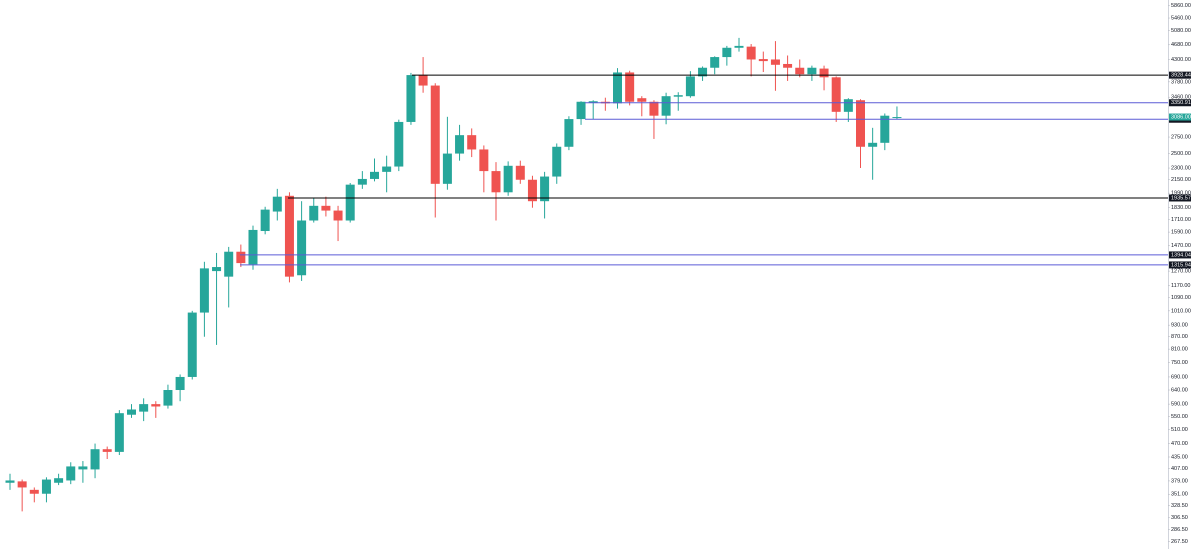 This screenshot has width=1199, height=549. What do you see at coordinates (1181, 220) in the screenshot?
I see `y-tick-label: 1710.00` at bounding box center [1181, 220].